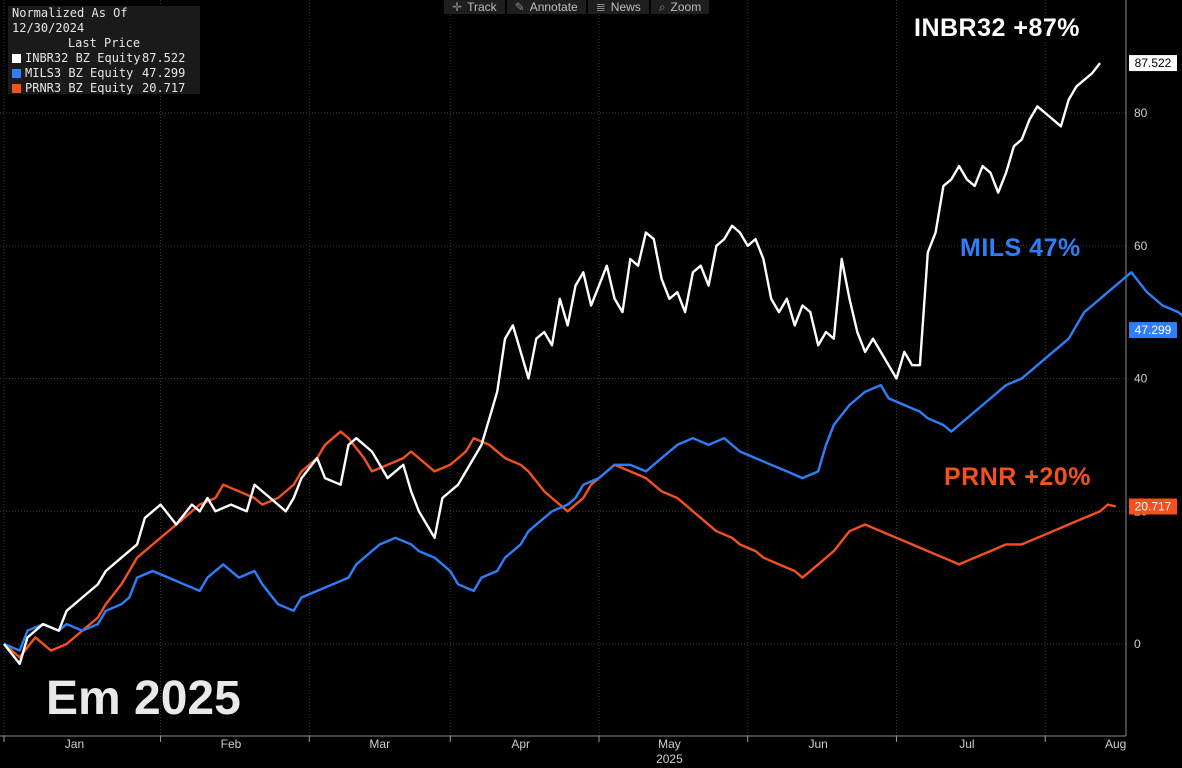 Image resolution: width=1182 pixels, height=768 pixels. What do you see at coordinates (482, 7) in the screenshot?
I see `track-label: Track` at bounding box center [482, 7].